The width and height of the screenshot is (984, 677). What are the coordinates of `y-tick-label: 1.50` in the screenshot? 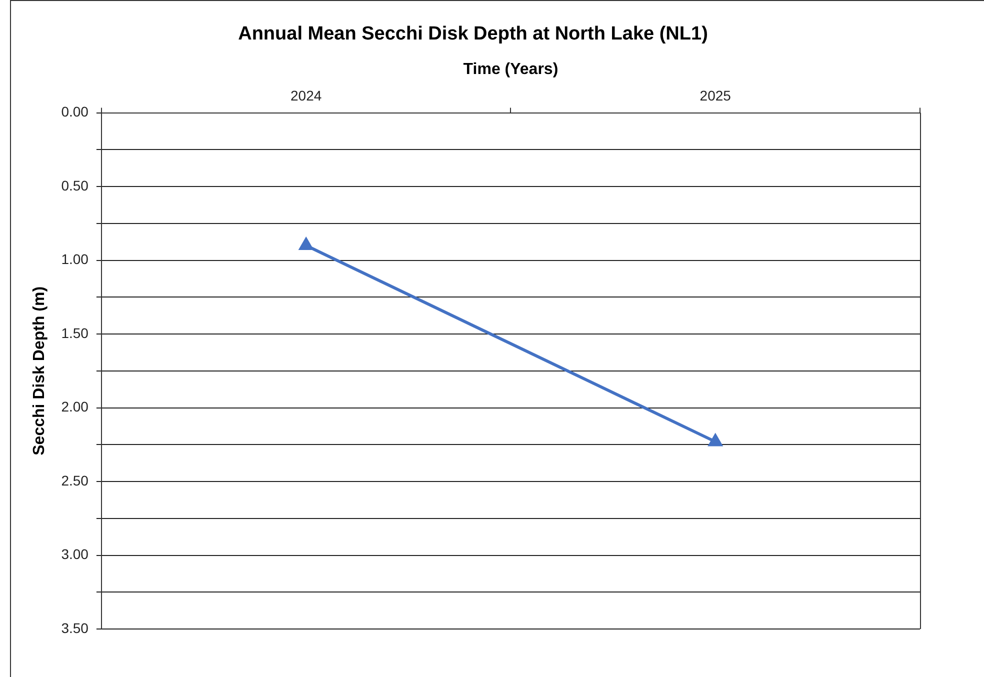 It's located at (75, 332).